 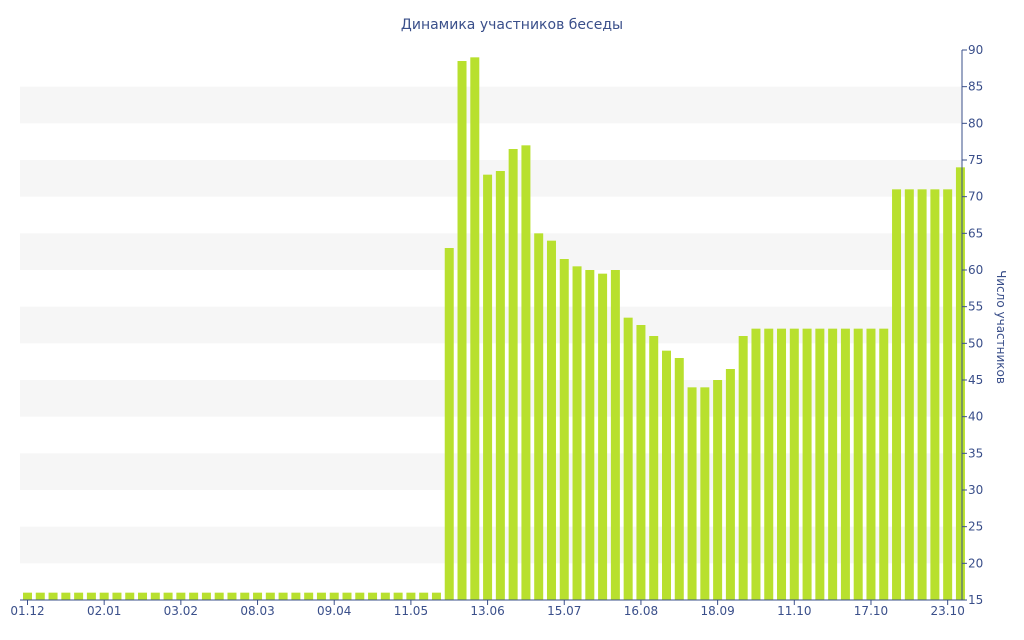 I want to click on y-tick-label: 80, so click(x=975, y=123).